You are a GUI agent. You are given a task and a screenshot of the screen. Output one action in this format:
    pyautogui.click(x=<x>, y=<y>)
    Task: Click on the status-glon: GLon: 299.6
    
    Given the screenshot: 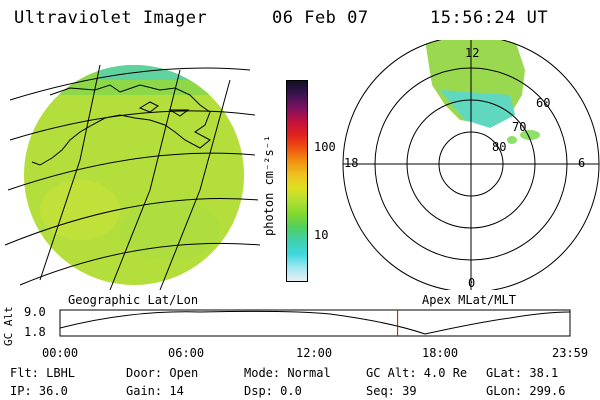 What is the action you would take?
    pyautogui.click(x=526, y=391)
    